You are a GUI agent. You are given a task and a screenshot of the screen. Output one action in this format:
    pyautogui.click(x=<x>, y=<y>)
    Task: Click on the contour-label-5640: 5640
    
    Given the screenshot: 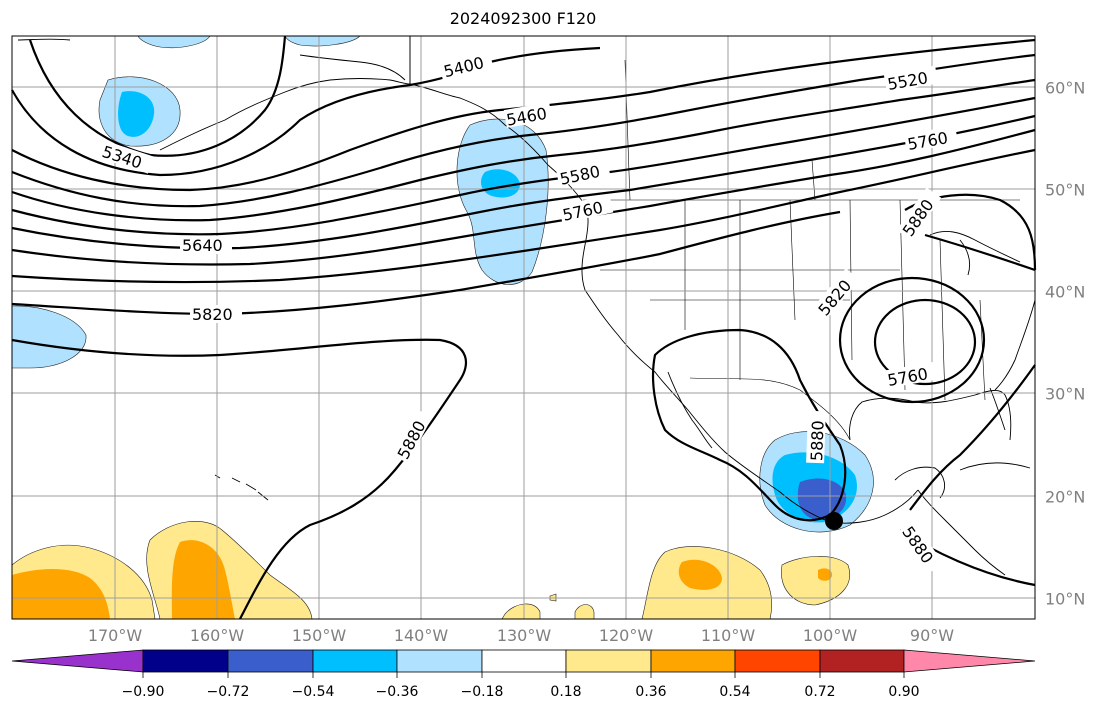 What is the action you would take?
    pyautogui.click(x=202, y=245)
    